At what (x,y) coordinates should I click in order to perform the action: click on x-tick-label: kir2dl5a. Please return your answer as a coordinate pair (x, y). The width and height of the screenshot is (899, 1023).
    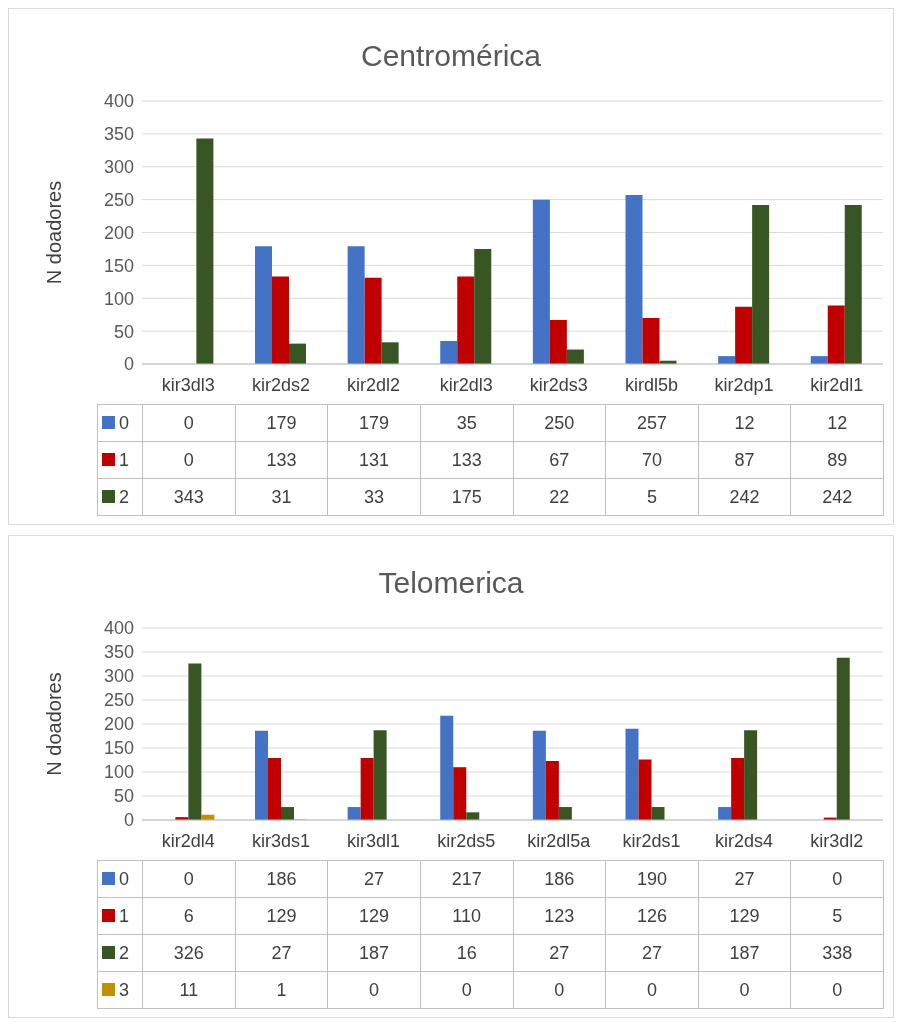
    Looking at the image, I should click on (559, 840).